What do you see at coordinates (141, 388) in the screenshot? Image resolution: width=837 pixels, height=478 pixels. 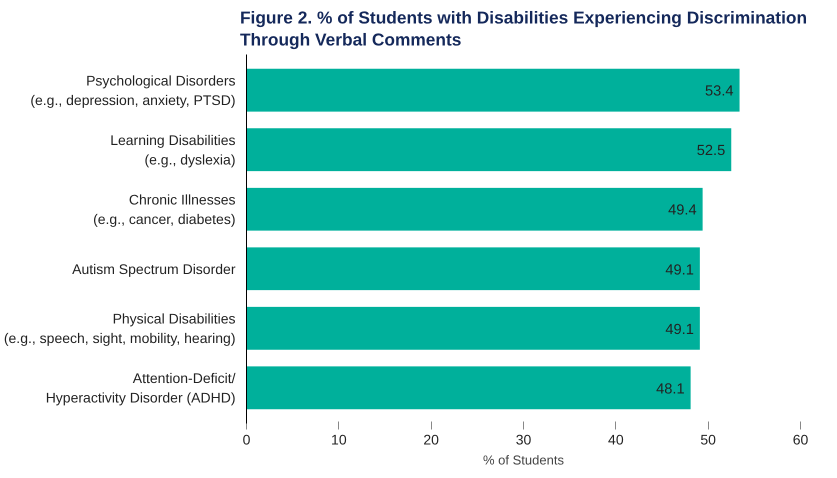 I see `y-tick-label: Attention-Deficit/ Hyperactivity Disorder (ADHD)` at bounding box center [141, 388].